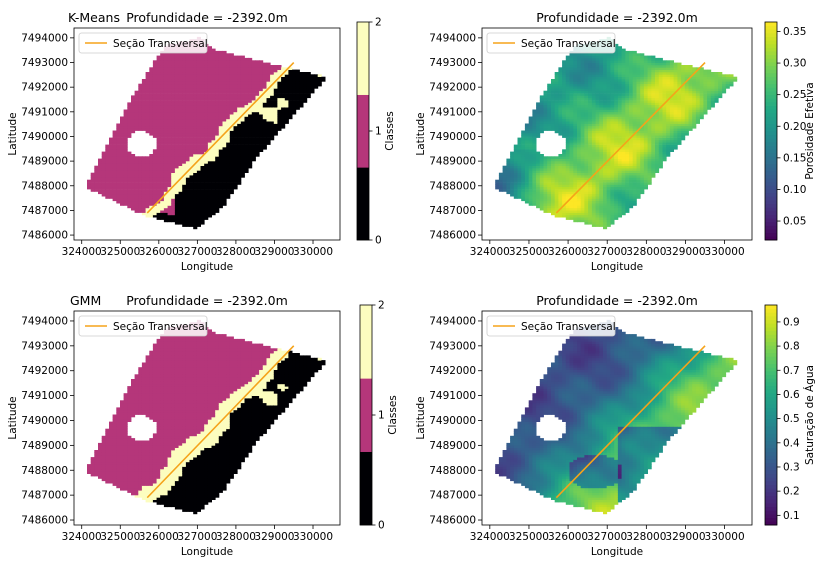 Image resolution: width=839 pixels, height=585 pixels. What do you see at coordinates (44, 112) in the screenshot?
I see `y-tick-label: 7491000` at bounding box center [44, 112].